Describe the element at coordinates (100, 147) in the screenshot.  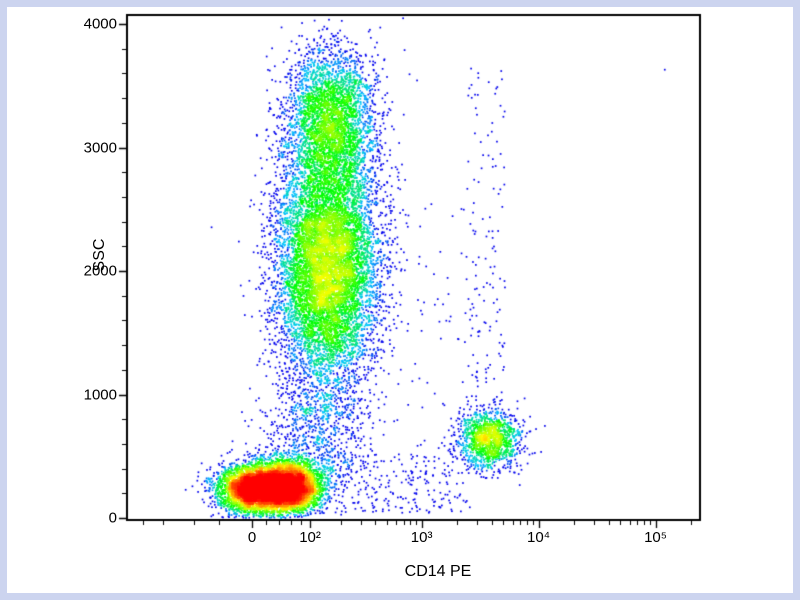
I see `y-tick-label-3000: 3000` at that location.